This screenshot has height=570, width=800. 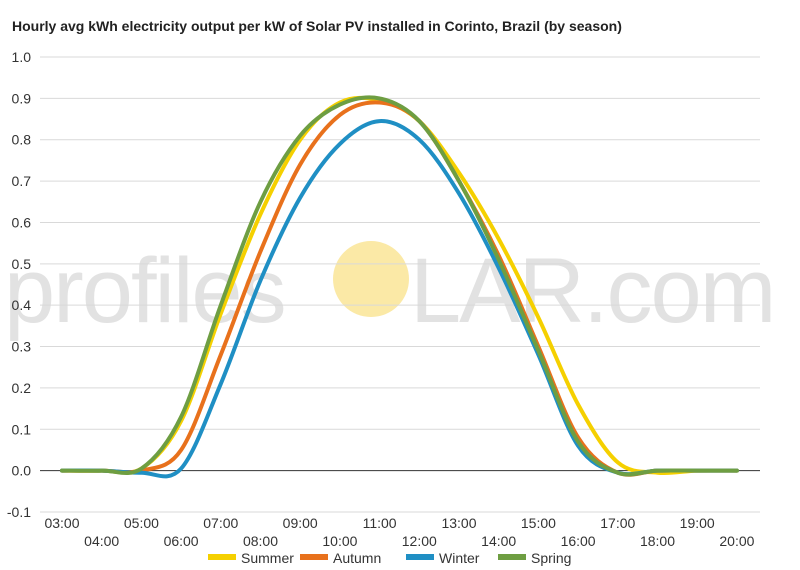 What do you see at coordinates (22, 140) in the screenshot?
I see `y-tick-label: 0.8` at bounding box center [22, 140].